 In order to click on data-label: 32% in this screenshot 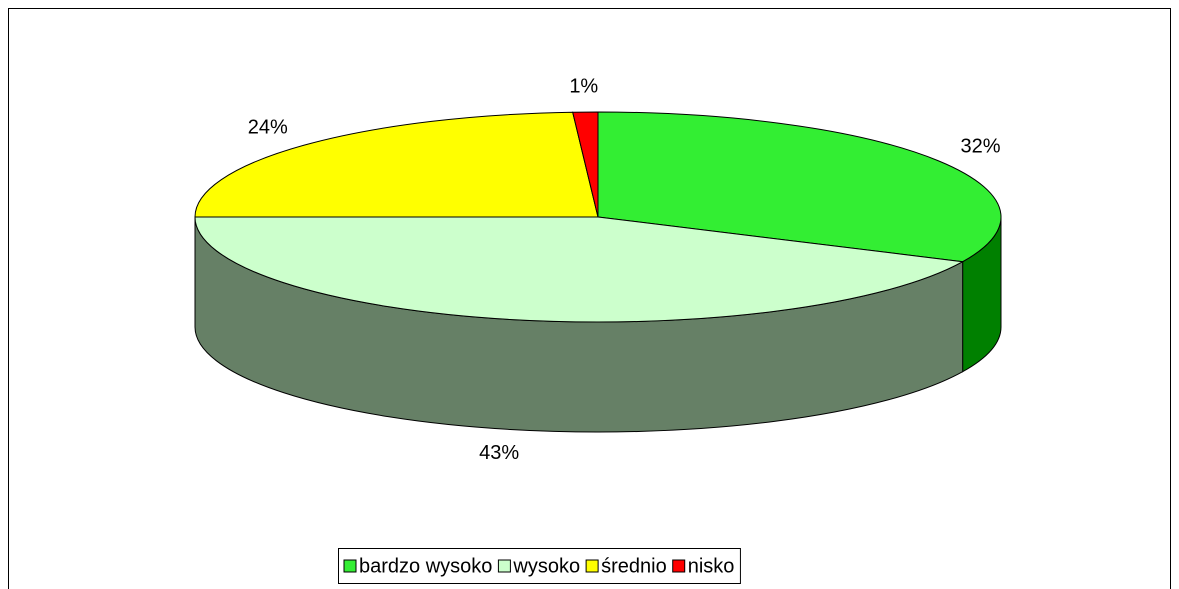, I will do `click(980, 147)`.